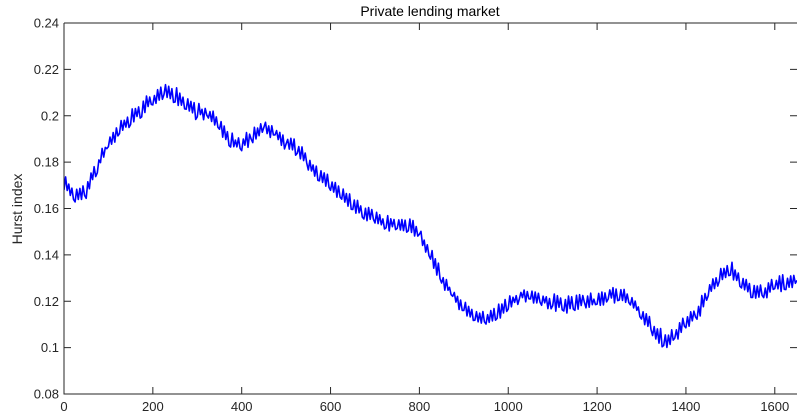 The height and width of the screenshot is (419, 797). What do you see at coordinates (685, 406) in the screenshot?
I see `x-tick-label: 1400` at bounding box center [685, 406].